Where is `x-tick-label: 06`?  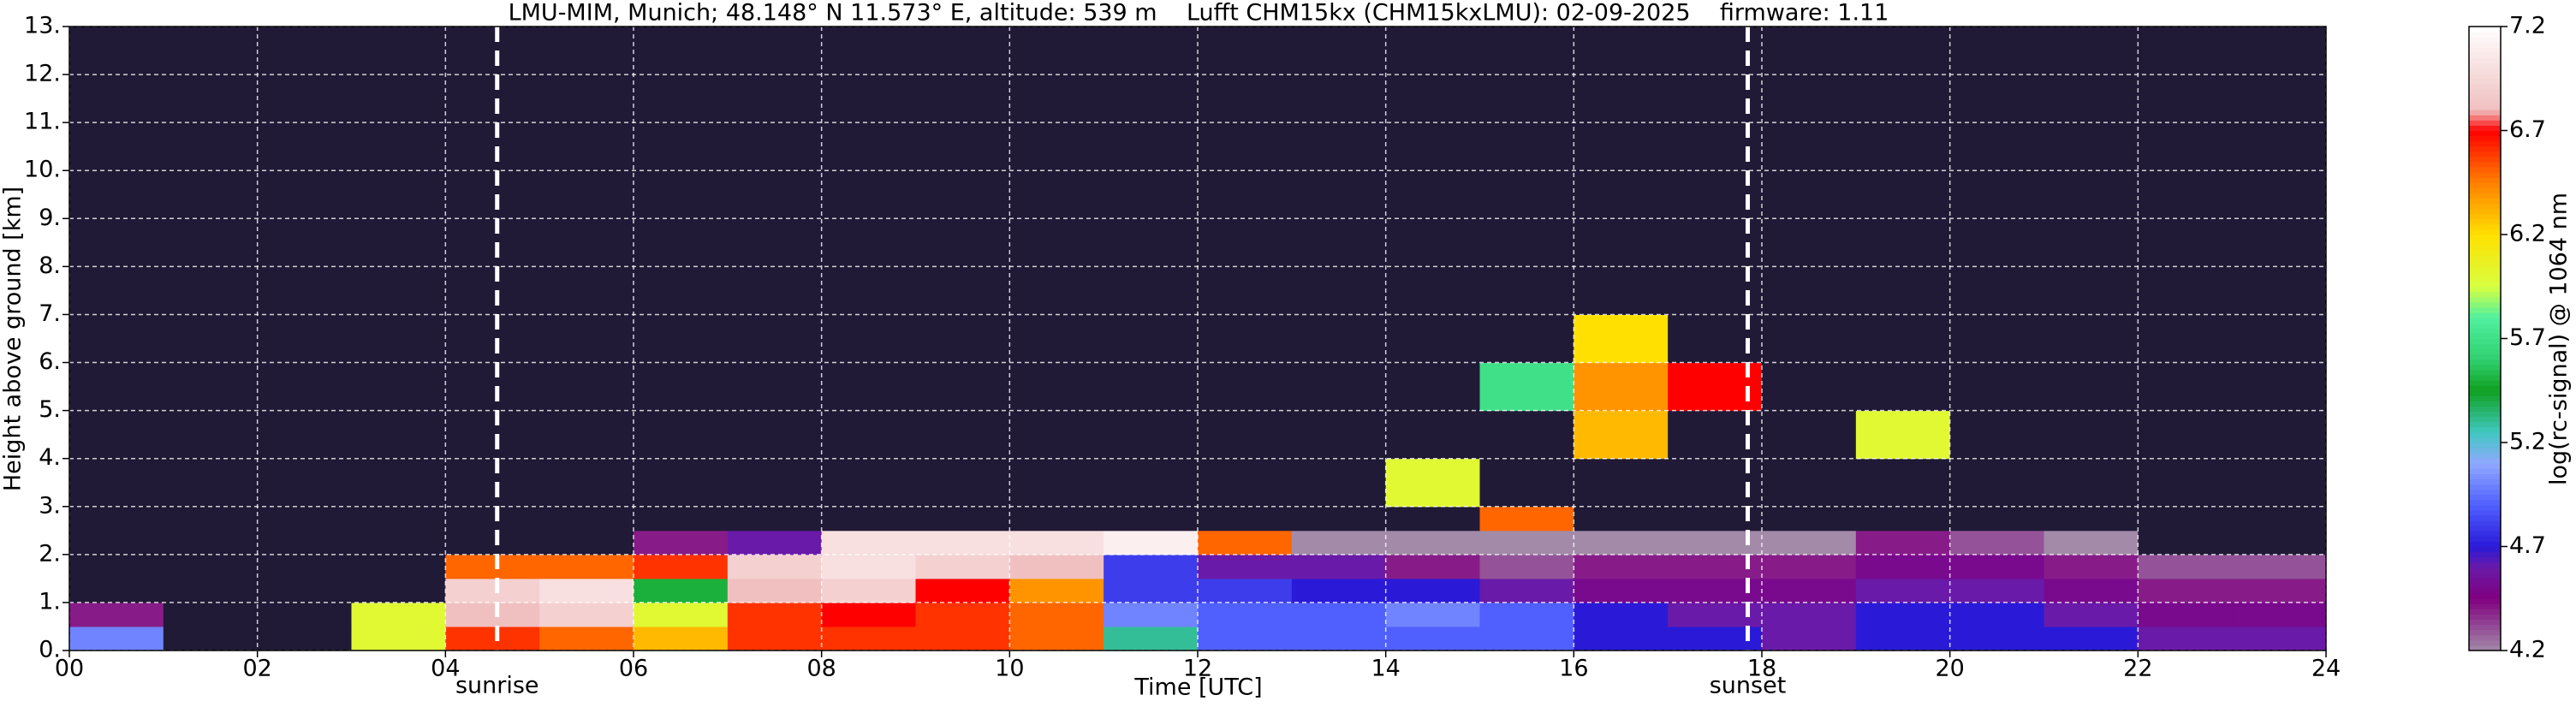 x-tick-label: 06 is located at coordinates (633, 669).